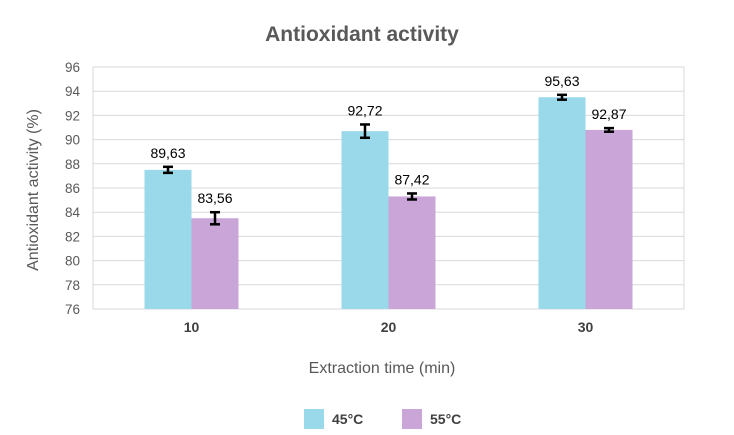 The image size is (734, 435). Describe the element at coordinates (561, 81) in the screenshot. I see `data-label: 95,63` at that location.